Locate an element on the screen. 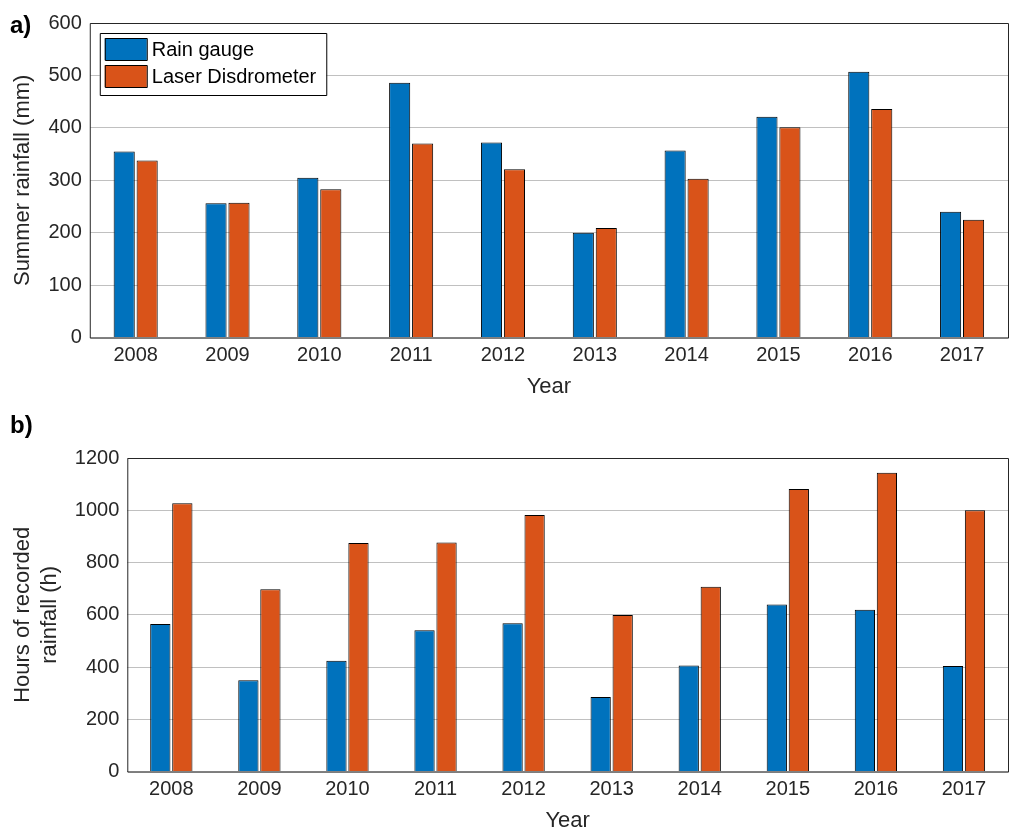 The height and width of the screenshot is (834, 1016). y-tick-label: 300 is located at coordinates (65, 178).